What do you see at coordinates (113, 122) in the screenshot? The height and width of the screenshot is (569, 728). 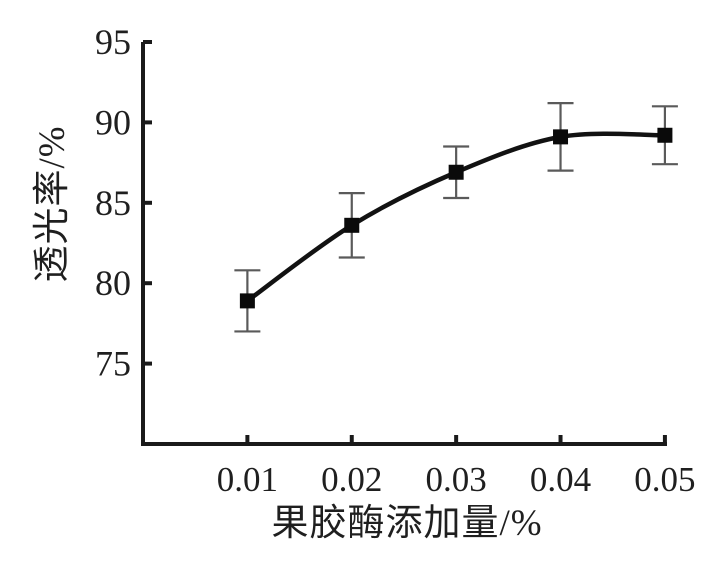 I see `y-tick-label: 90` at bounding box center [113, 122].